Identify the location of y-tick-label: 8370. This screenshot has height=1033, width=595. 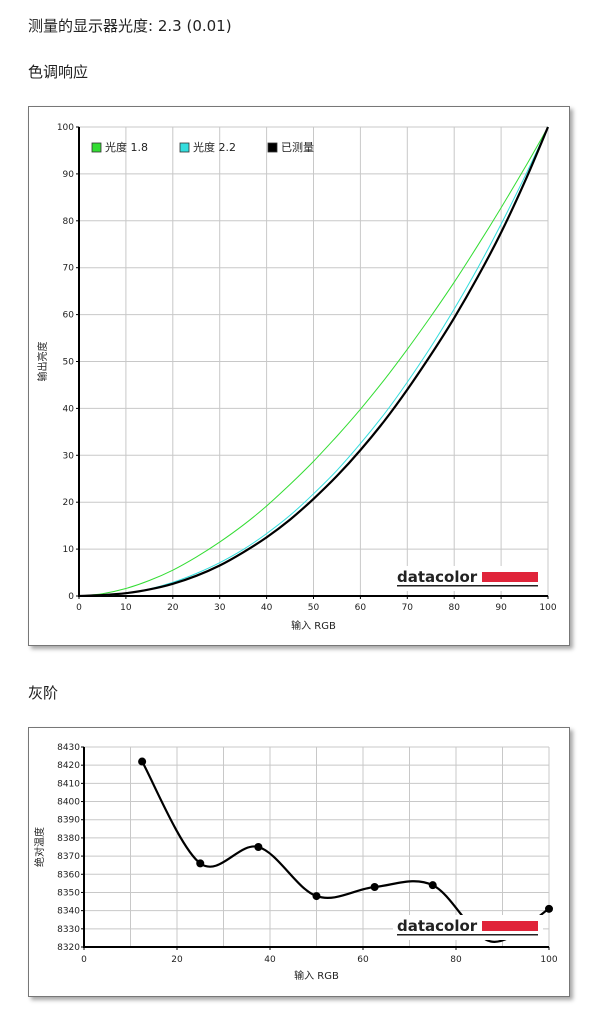
(68, 857).